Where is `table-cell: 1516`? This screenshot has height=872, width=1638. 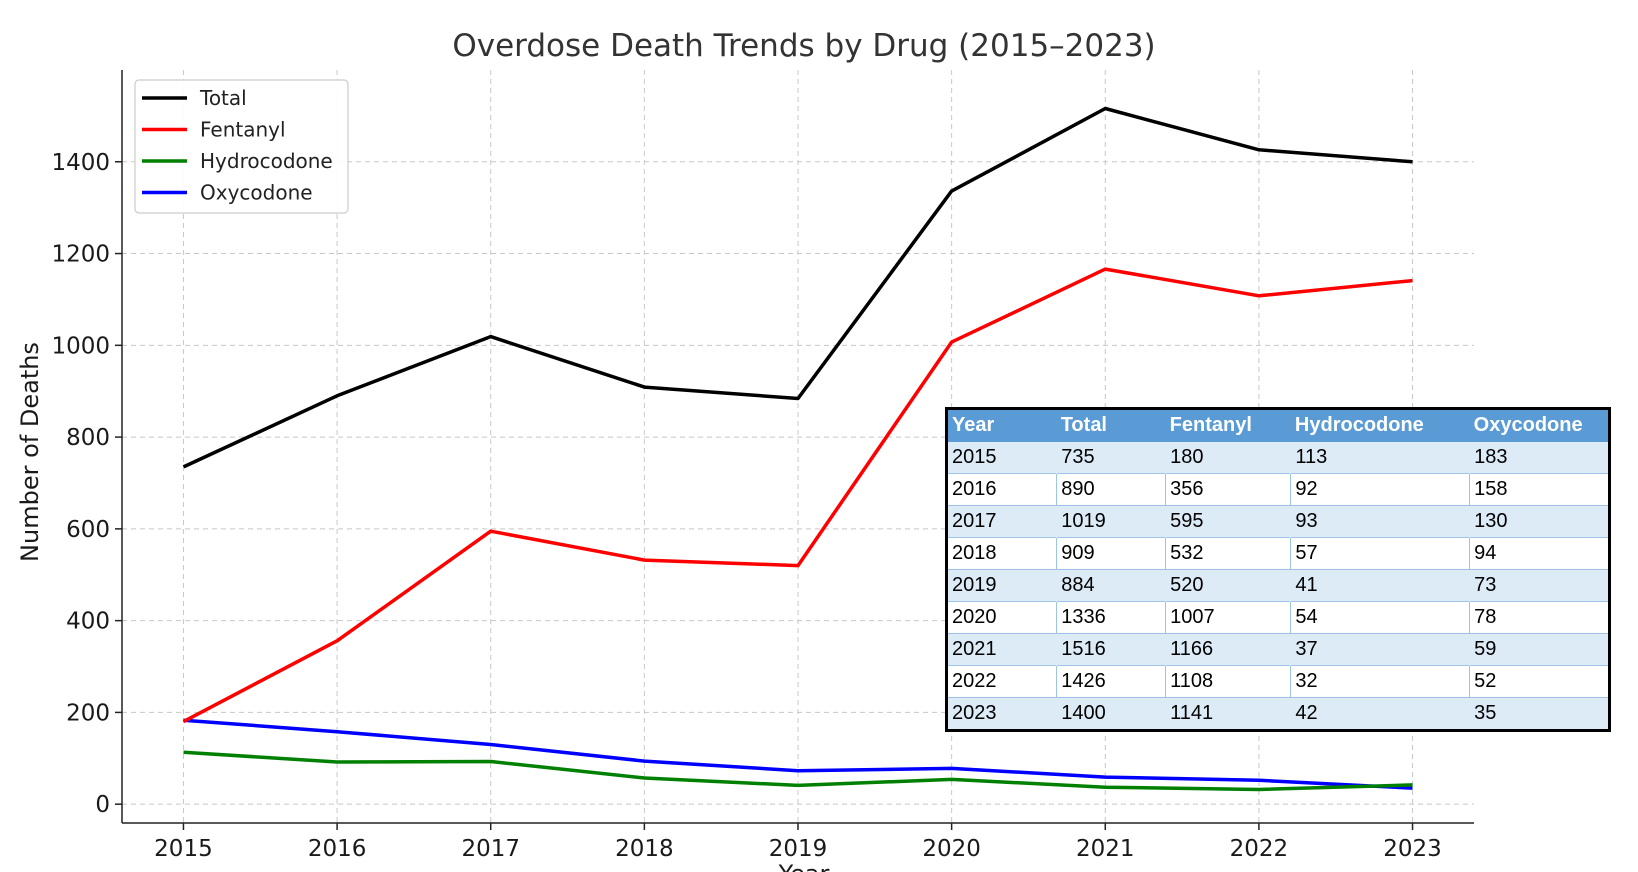 table-cell: 1516 is located at coordinates (1111, 649).